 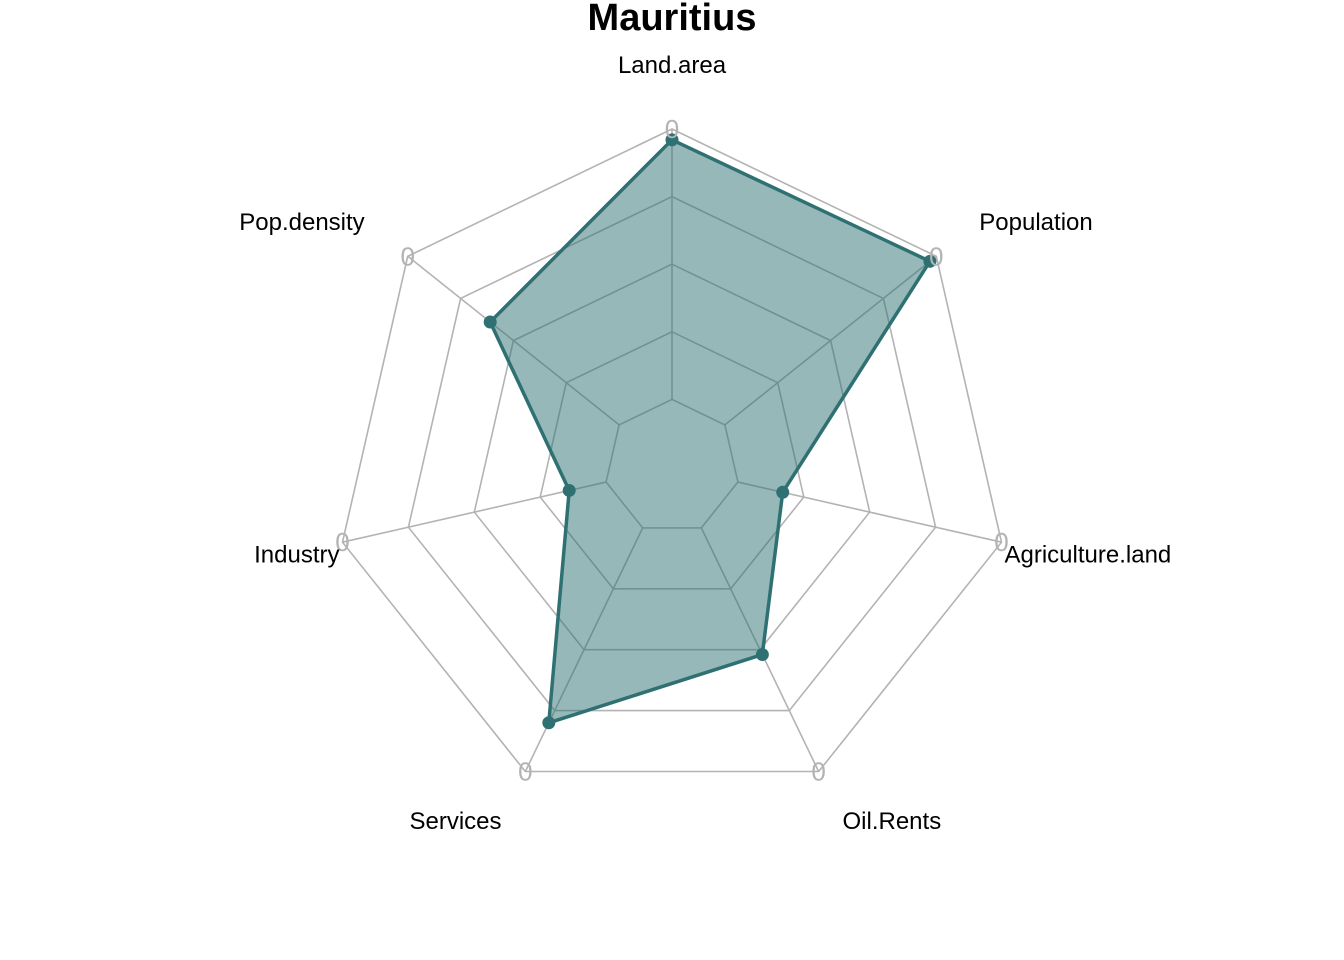 I want to click on data-point-agriculture-land, so click(x=783, y=492).